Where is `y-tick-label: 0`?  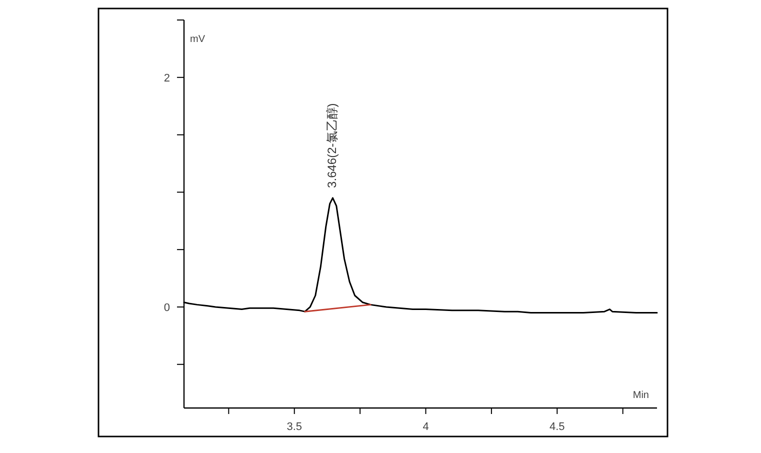 y-tick-label: 0 is located at coordinates (167, 308).